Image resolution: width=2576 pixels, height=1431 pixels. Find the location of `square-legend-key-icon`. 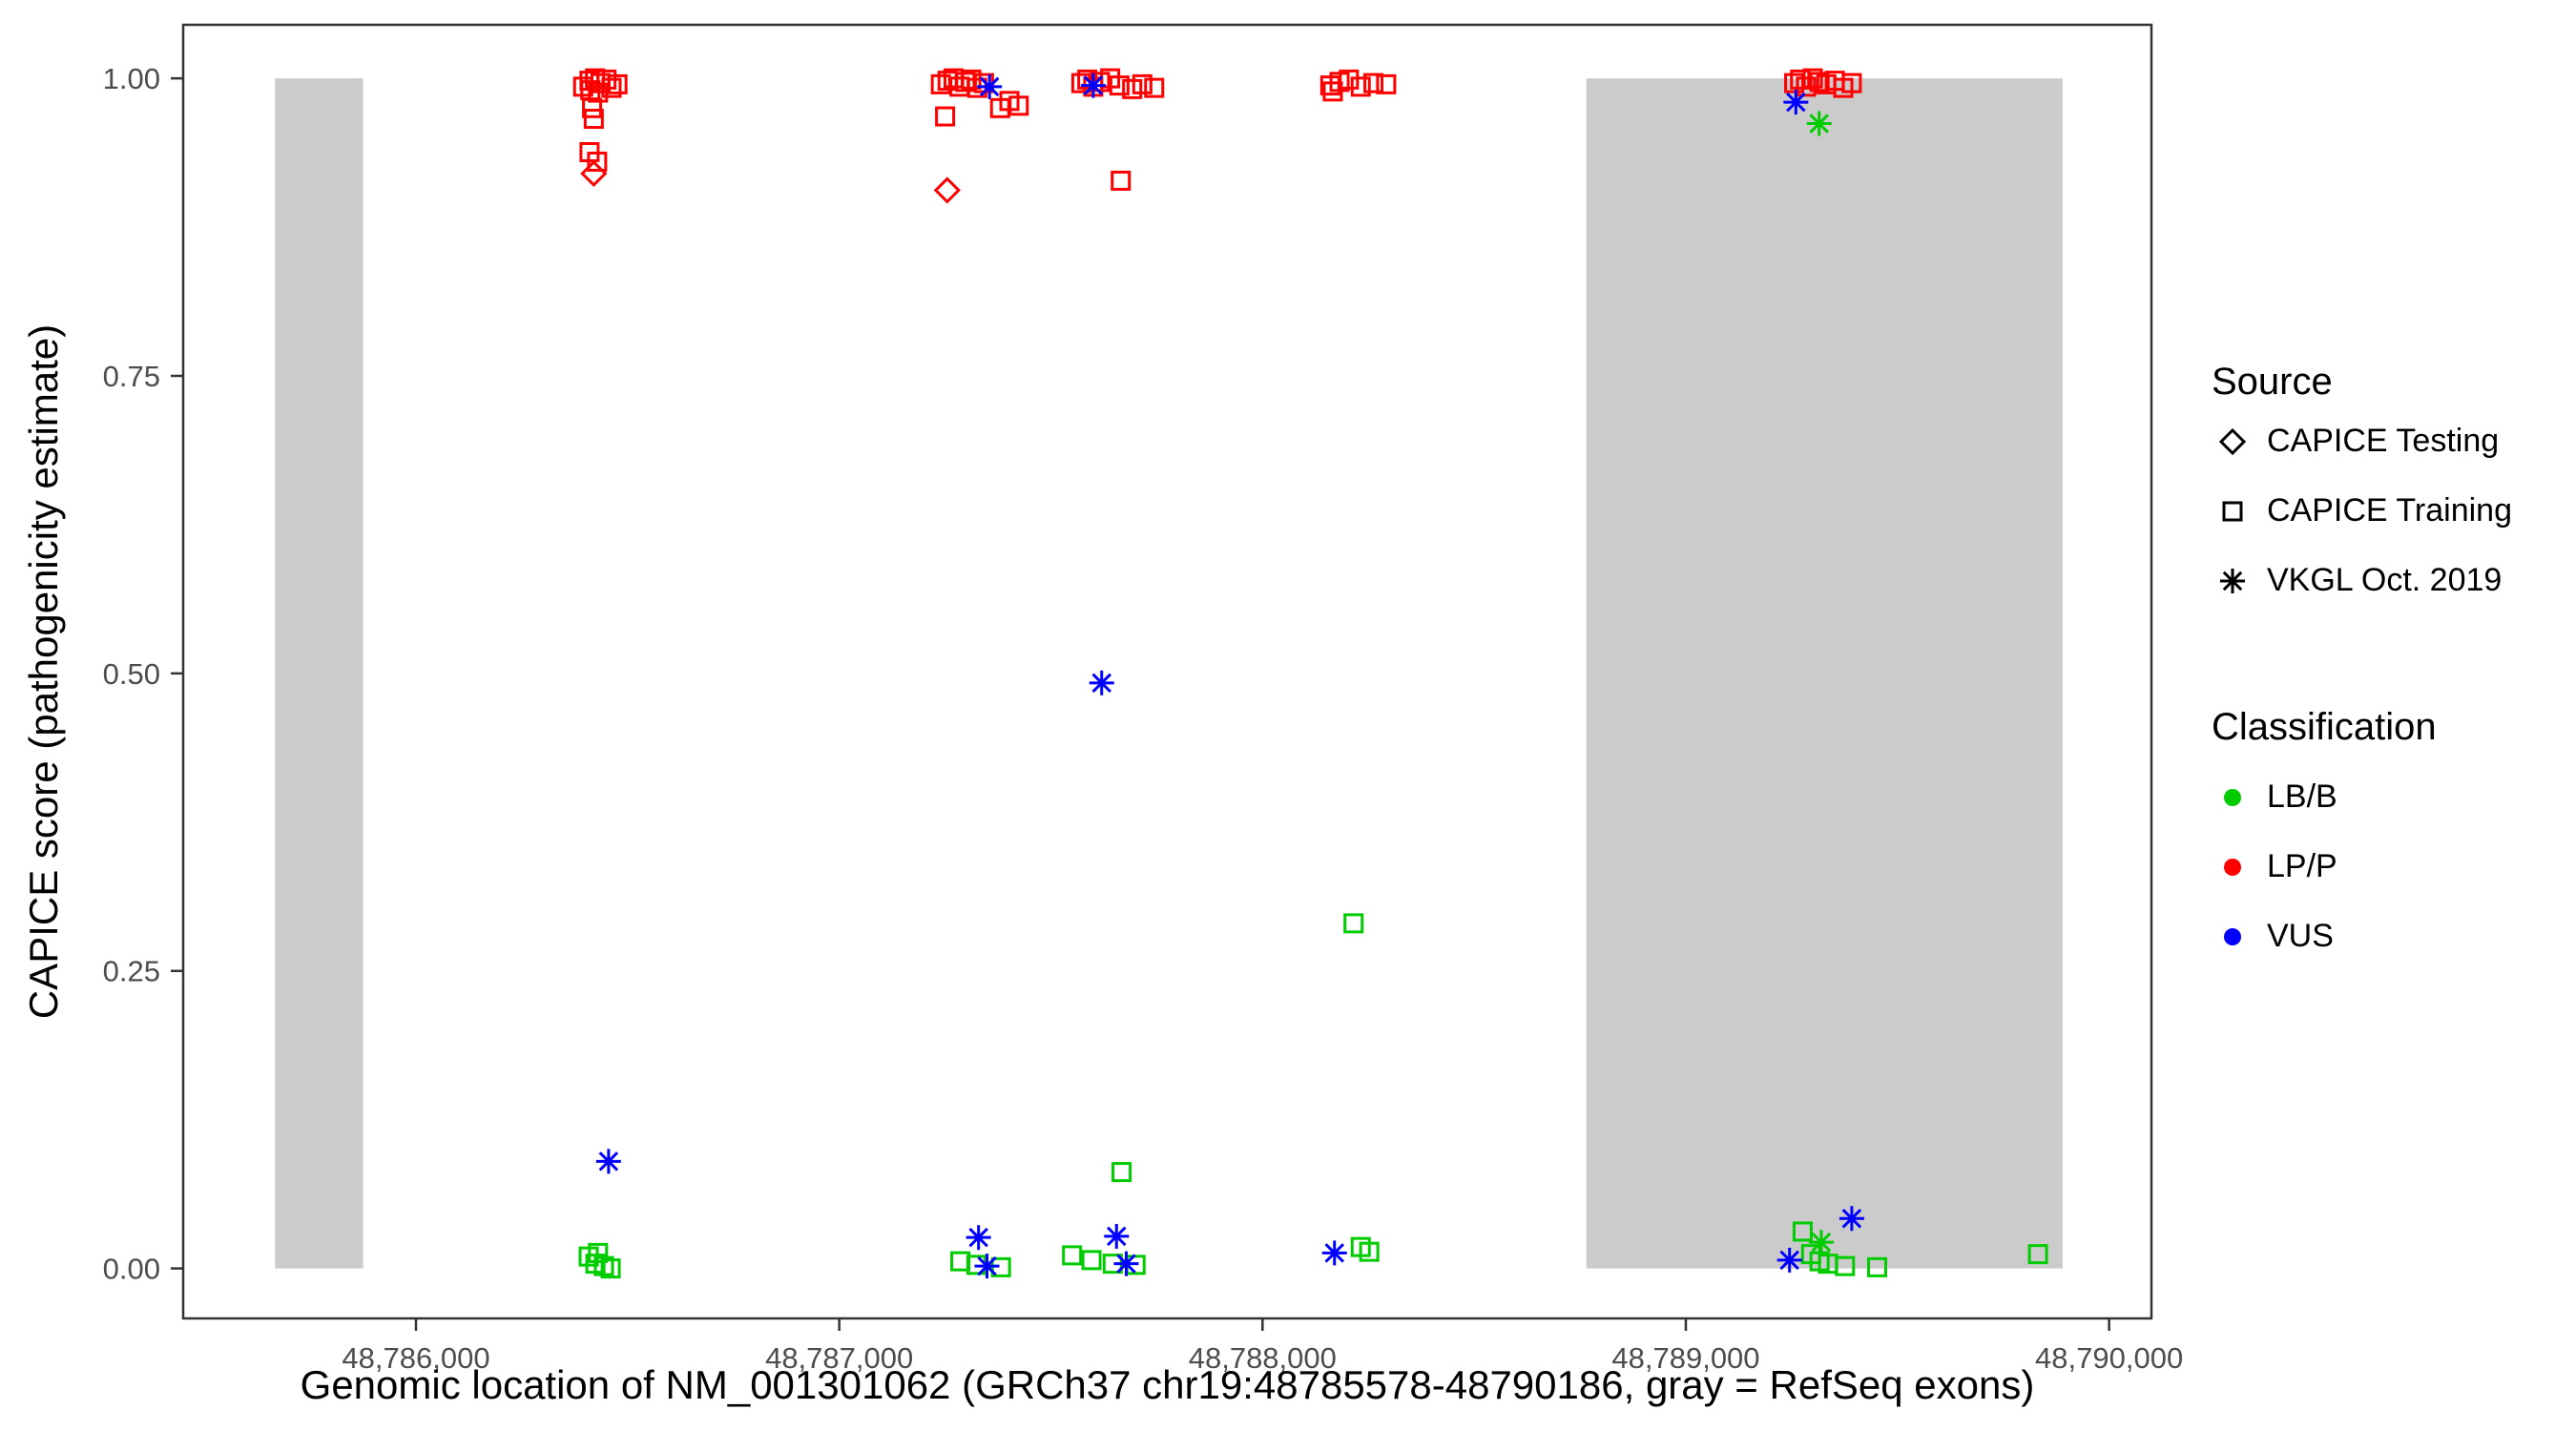

square-legend-key-icon is located at coordinates (2232, 511).